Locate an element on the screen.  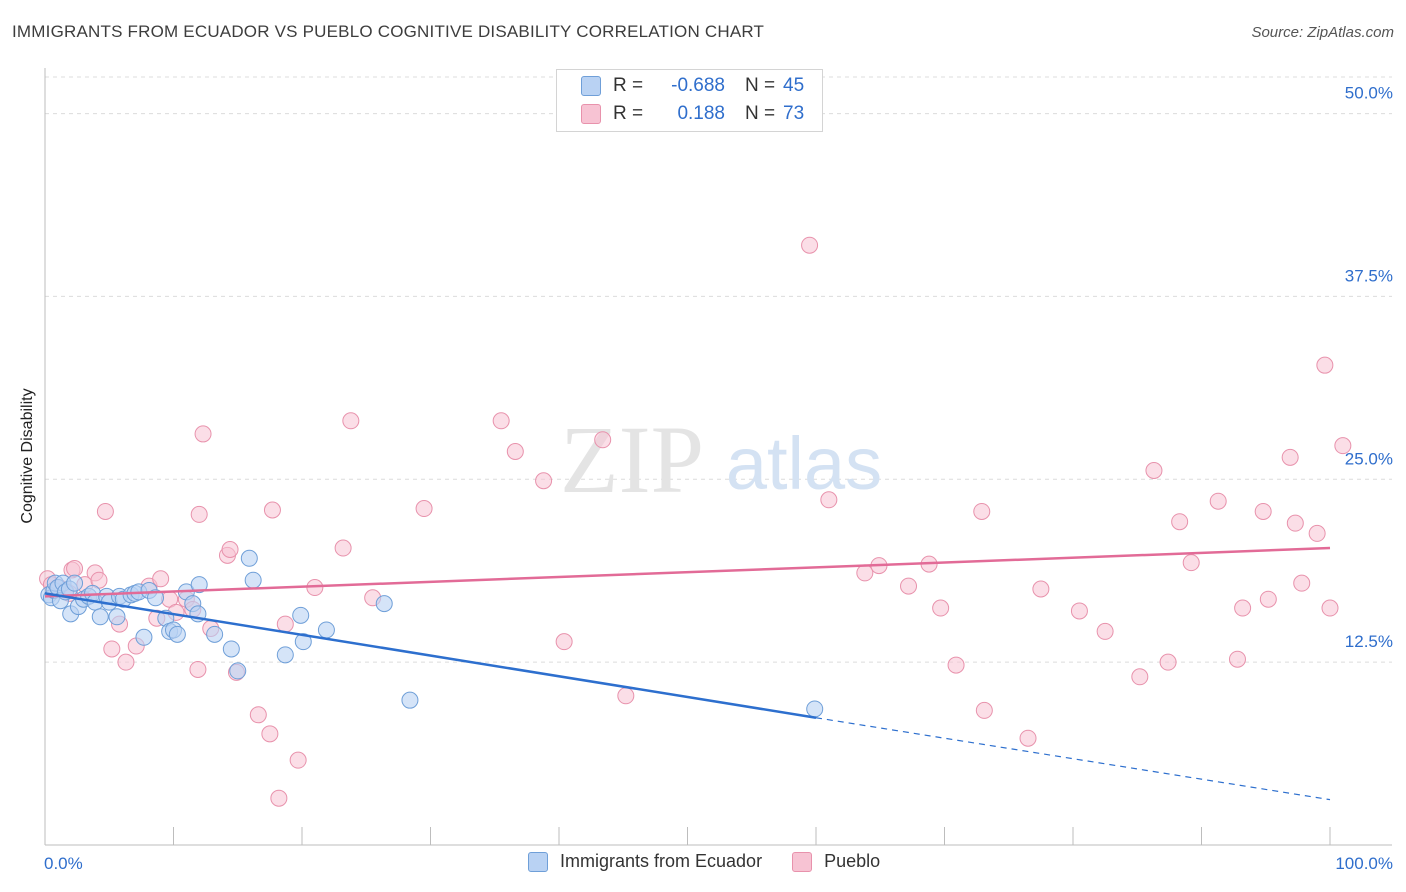
watermark: ZIP atlas is located at coordinates (721, 459).